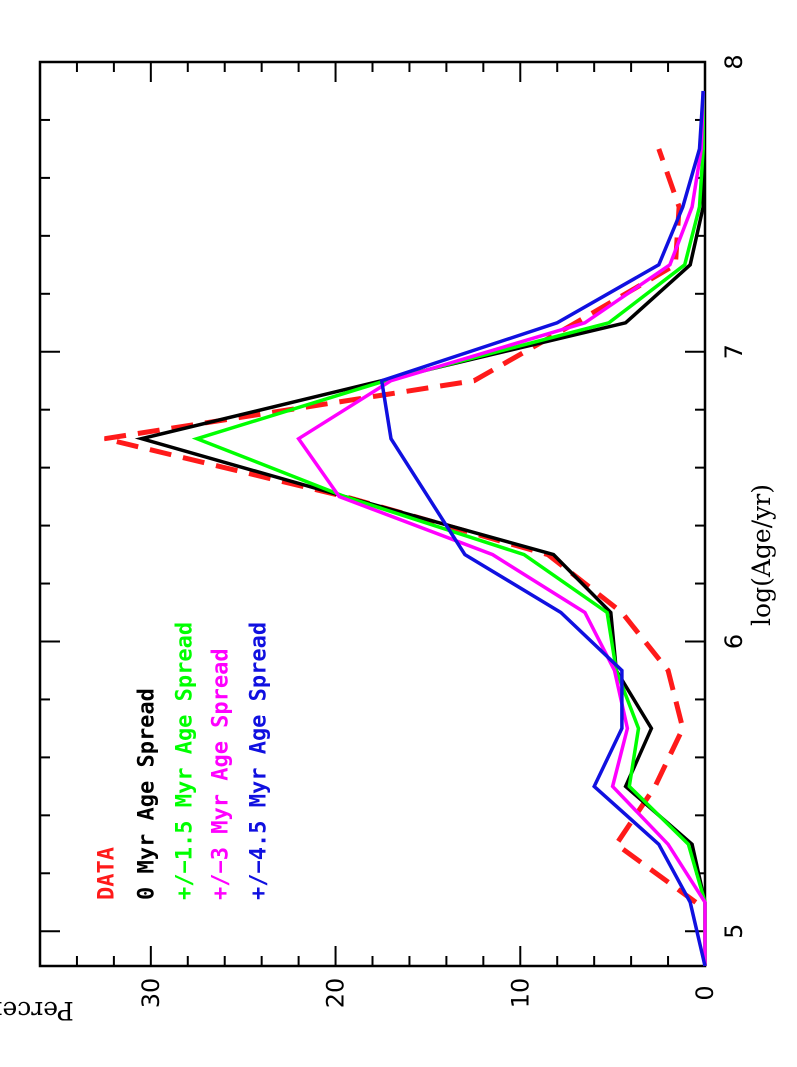 This screenshot has width=797, height=1067. I want to click on legend-entry: 0 Myr Age Spread, so click(147, 794).